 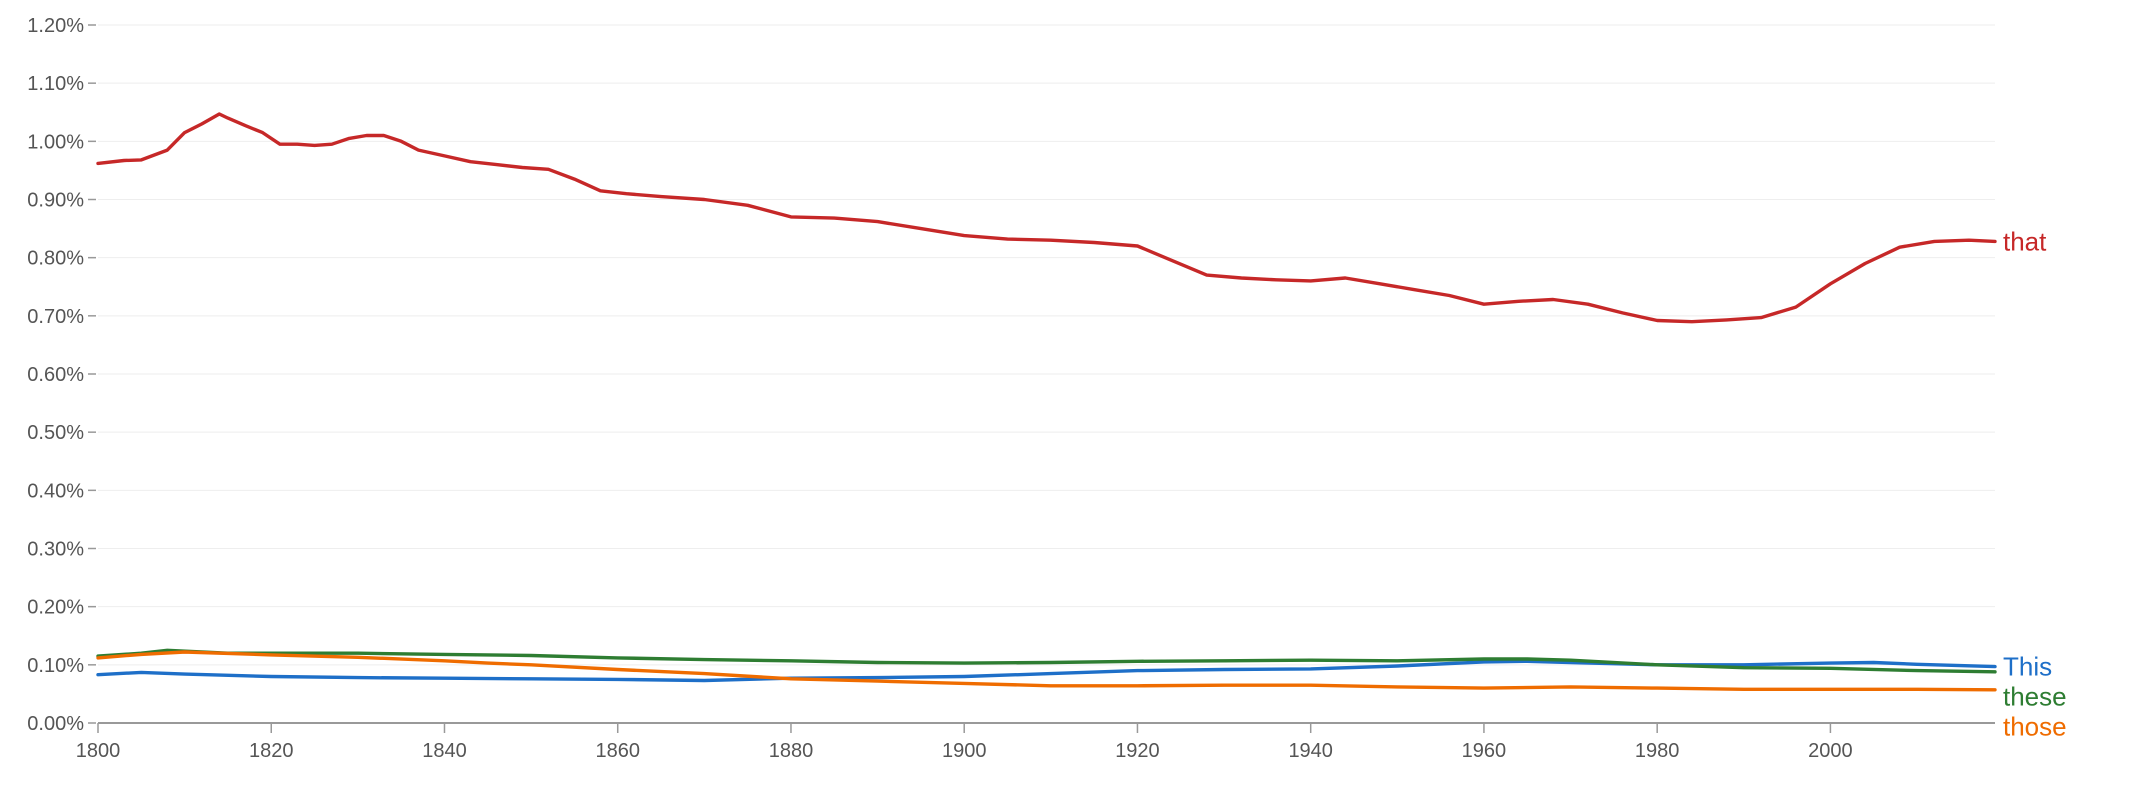 I want to click on x-tick-label: 1900, so click(x=964, y=751).